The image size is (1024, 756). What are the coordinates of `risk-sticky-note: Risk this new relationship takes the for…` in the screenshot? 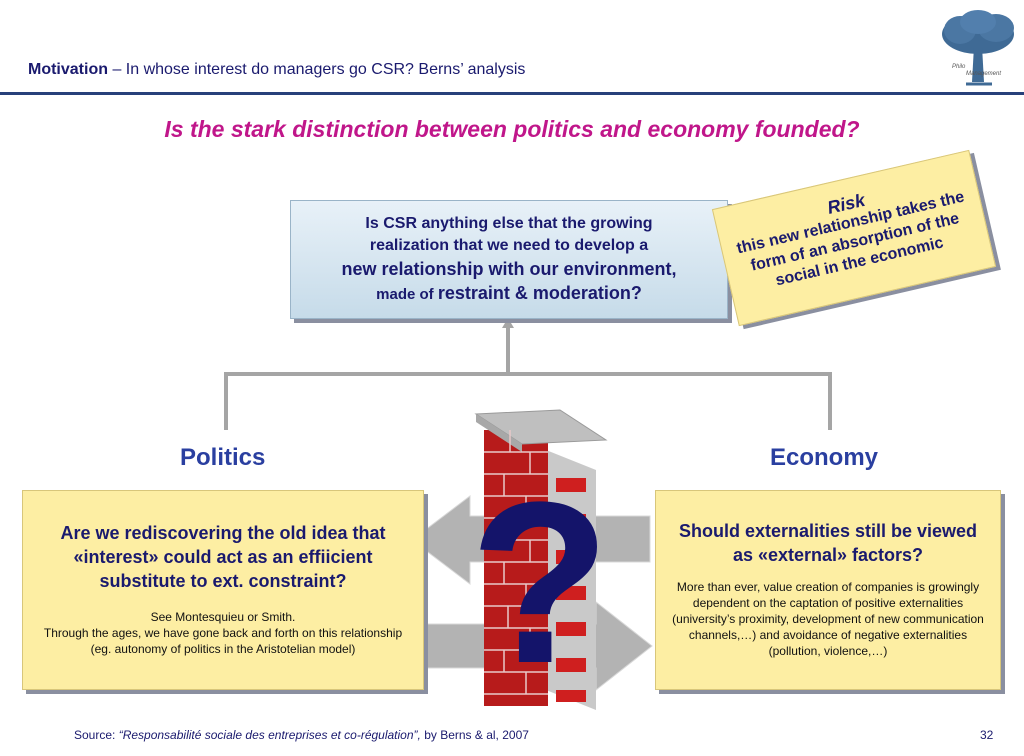 It's located at (854, 238).